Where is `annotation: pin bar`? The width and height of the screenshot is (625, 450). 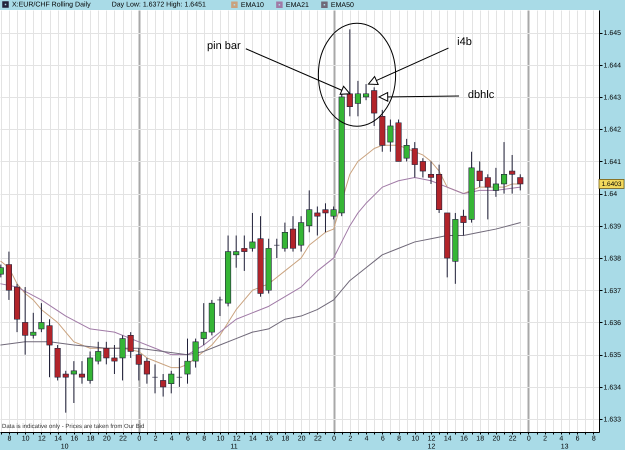 annotation: pin bar is located at coordinates (224, 46).